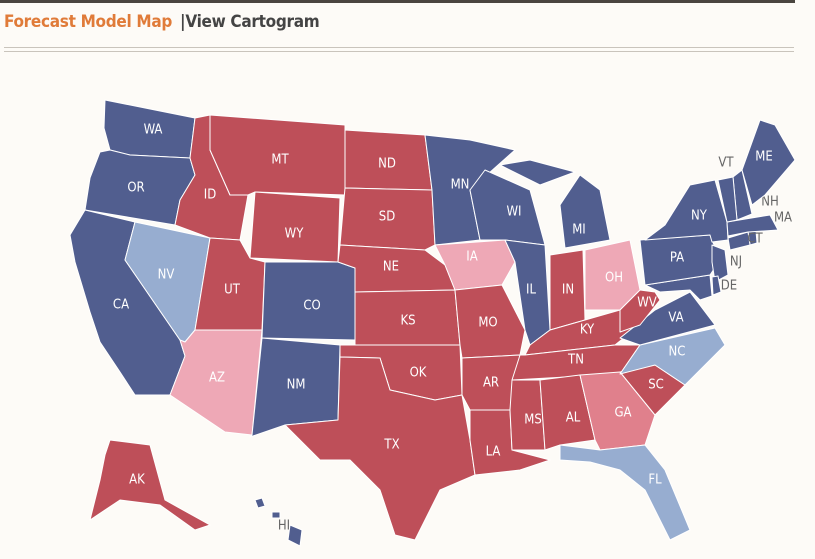  I want to click on state-label: IN, so click(568, 290).